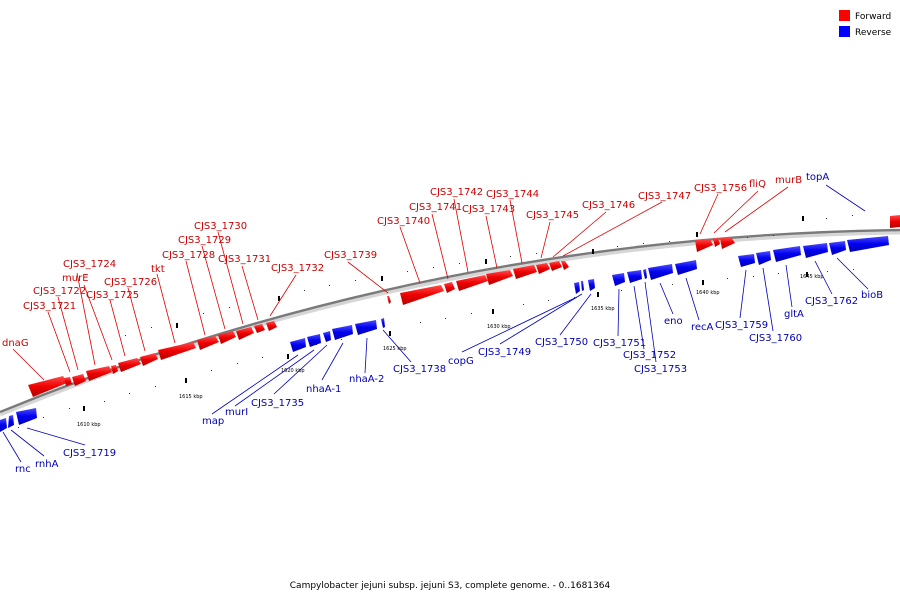  What do you see at coordinates (350, 255) in the screenshot?
I see `gene-label-CJS3_1739: CJS3_1739` at bounding box center [350, 255].